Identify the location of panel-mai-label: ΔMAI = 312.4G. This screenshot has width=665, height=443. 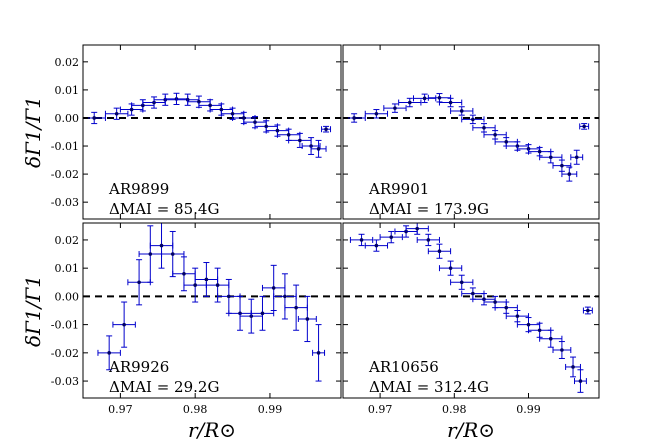
(429, 387).